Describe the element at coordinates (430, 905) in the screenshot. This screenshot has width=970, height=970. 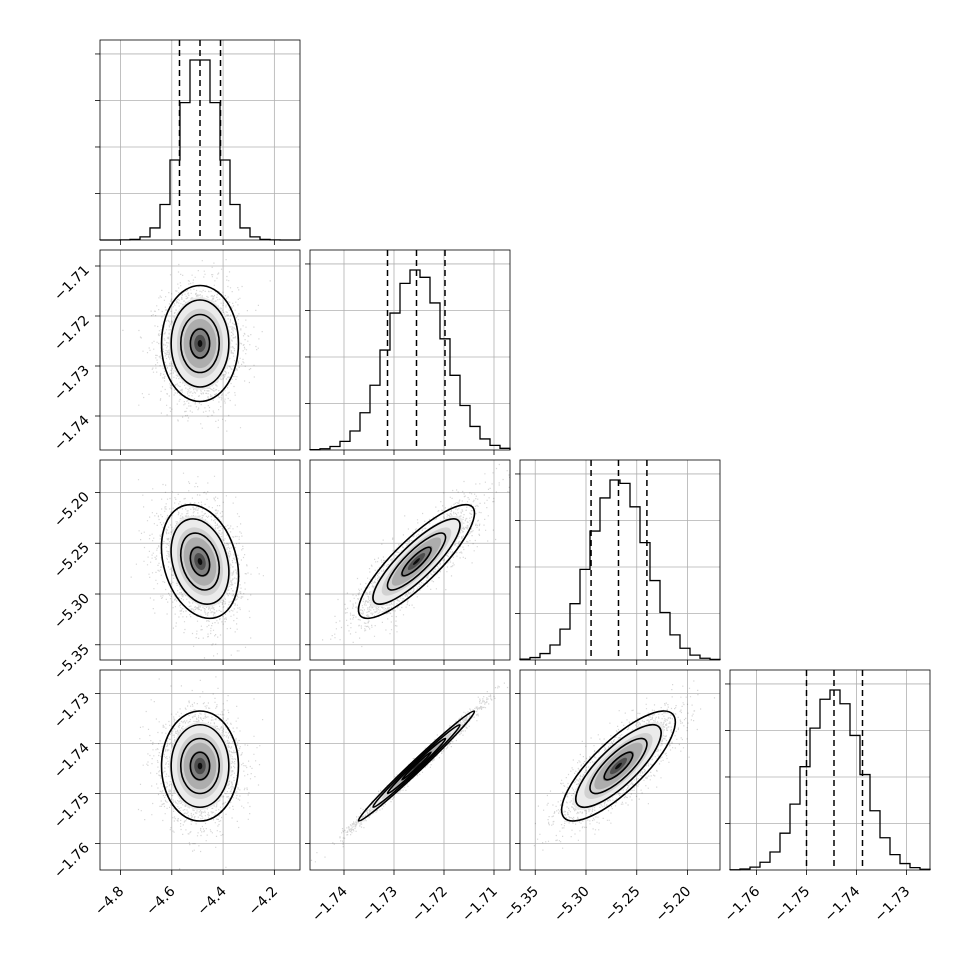
I see `x-tick-label: −1.72` at that location.